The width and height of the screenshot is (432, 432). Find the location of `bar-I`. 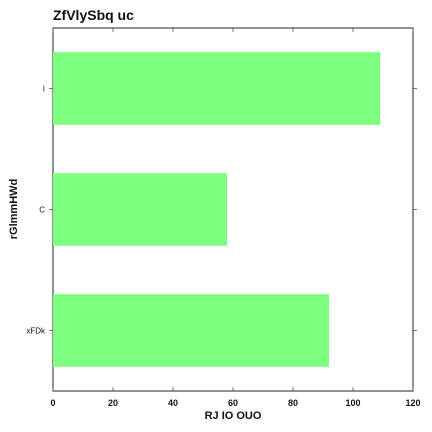

bar-I is located at coordinates (216, 88).